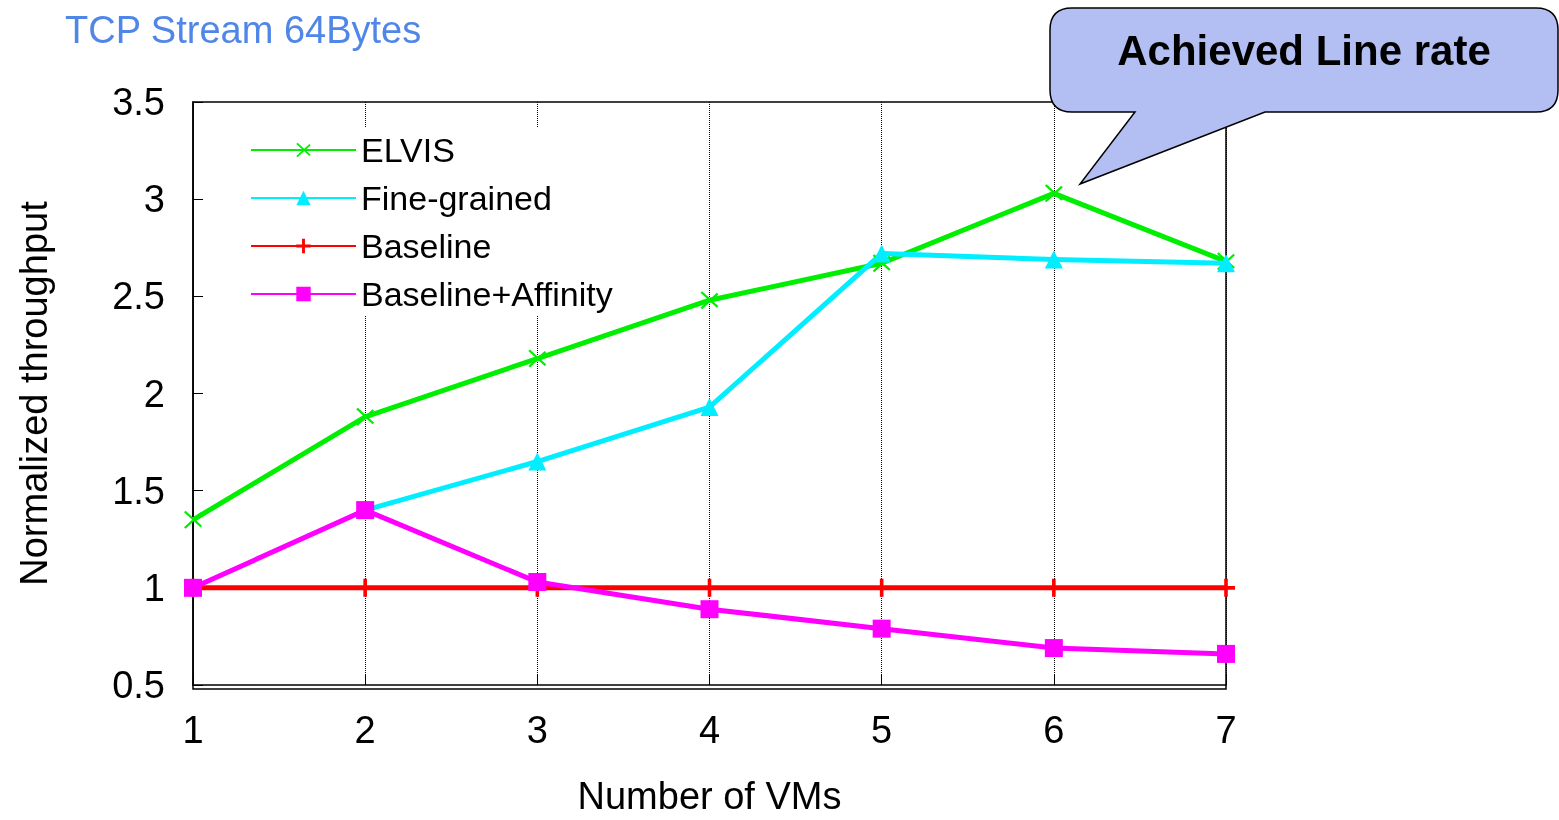 The image size is (1559, 820). Describe the element at coordinates (193, 730) in the screenshot. I see `x-tick-label: 1` at that location.